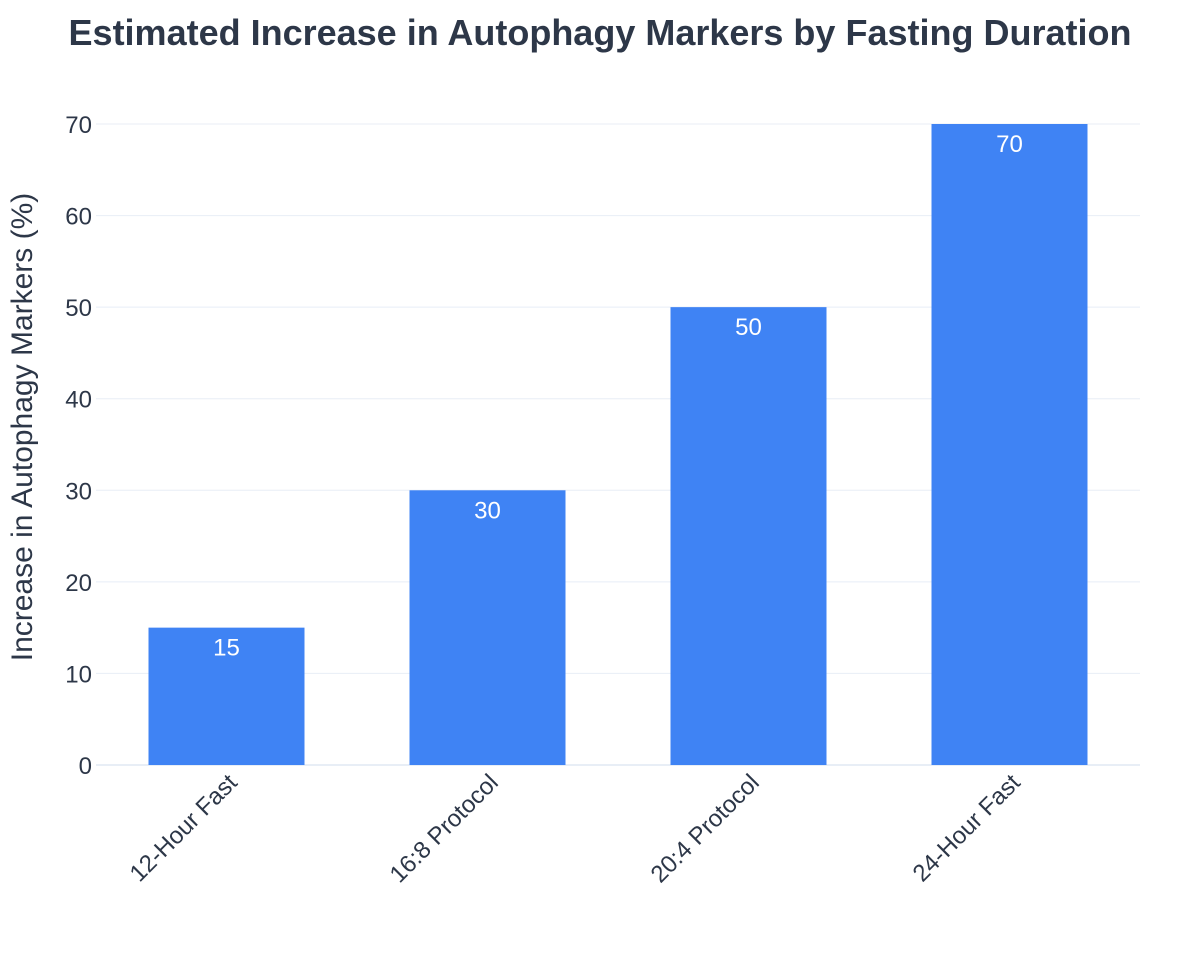  What do you see at coordinates (705, 828) in the screenshot?
I see `x-tick-label: 20:4 Protocol` at bounding box center [705, 828].